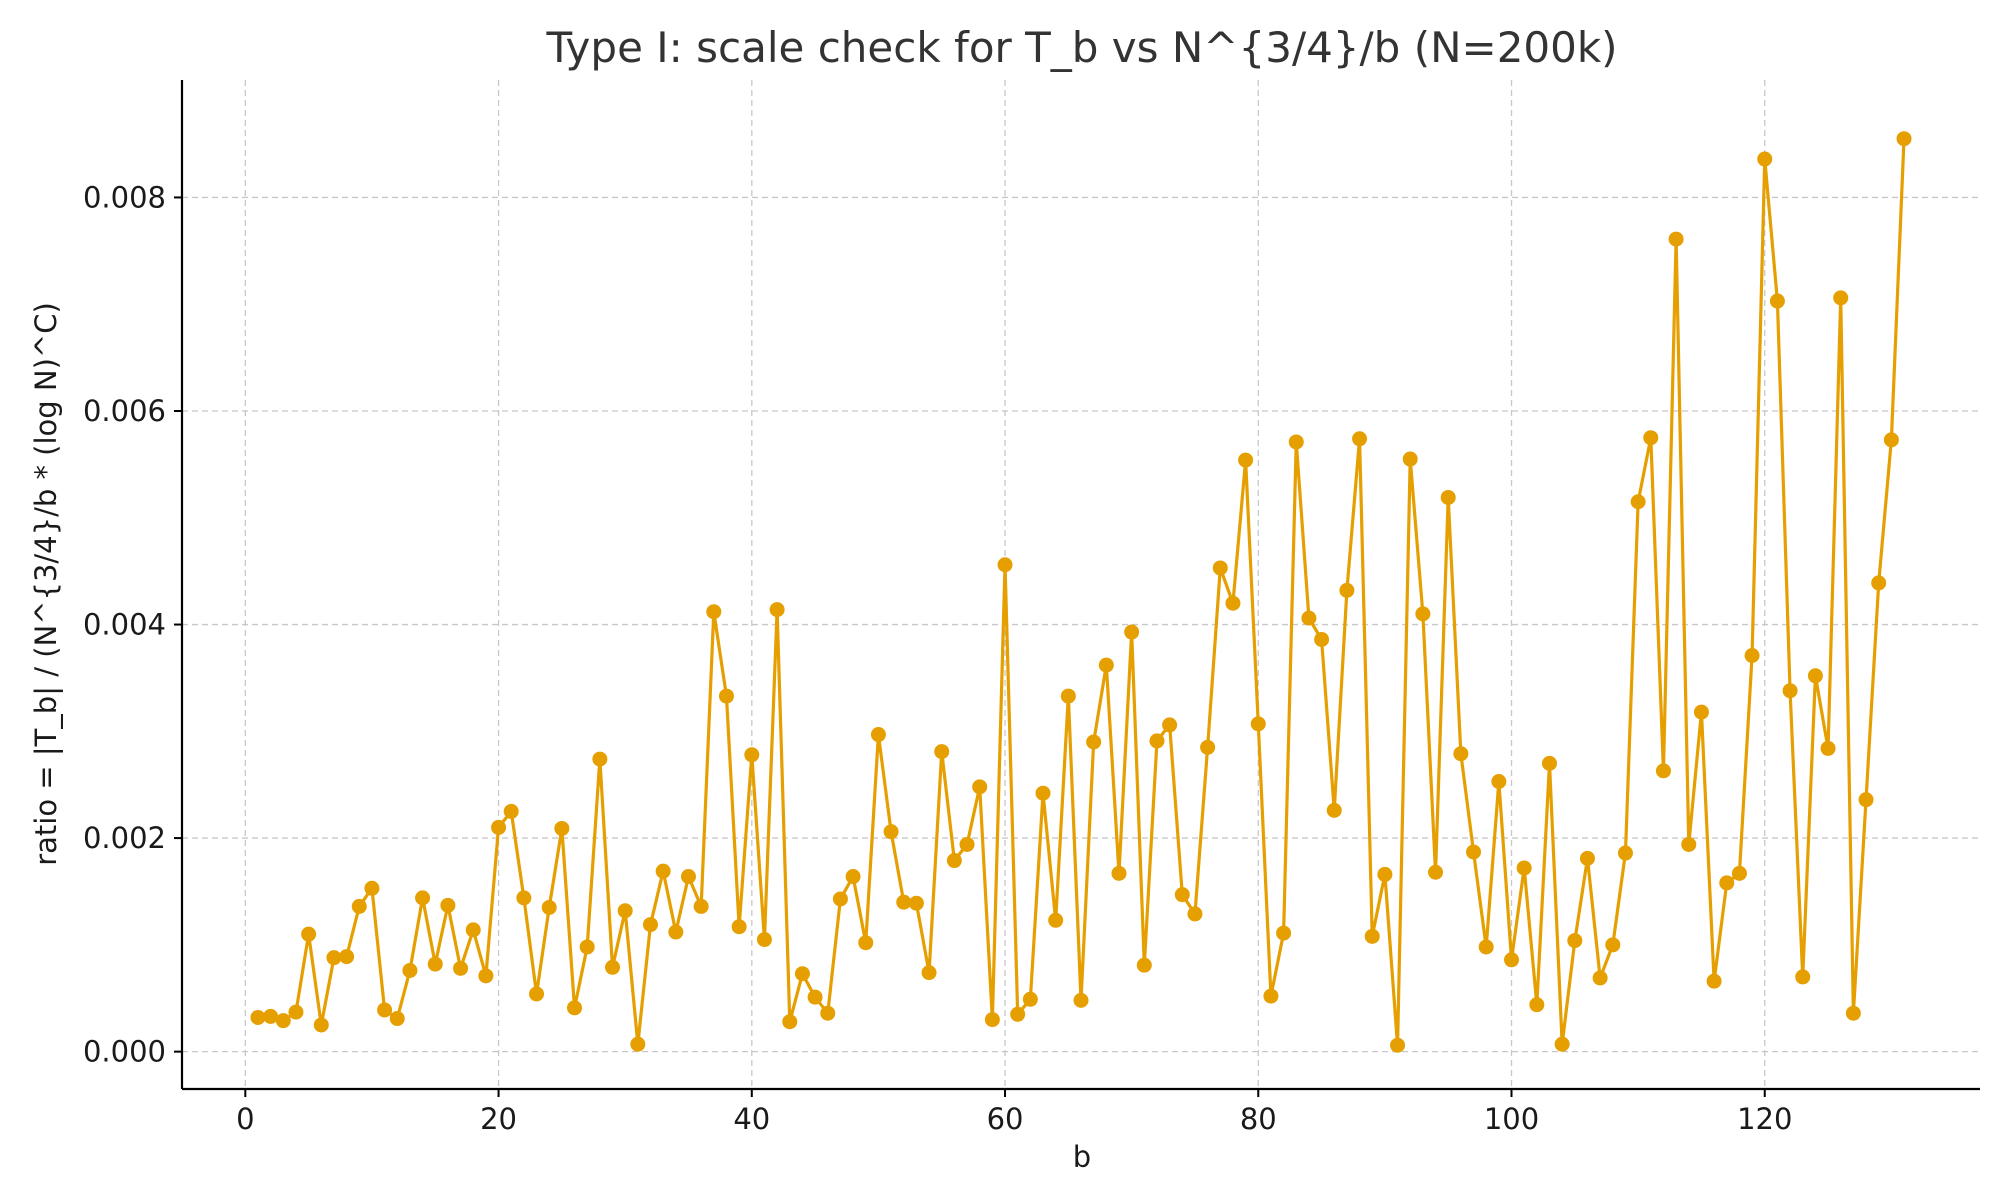 The height and width of the screenshot is (1200, 2000). What do you see at coordinates (124, 197) in the screenshot?
I see `y-tick-label: 0.008` at bounding box center [124, 197].